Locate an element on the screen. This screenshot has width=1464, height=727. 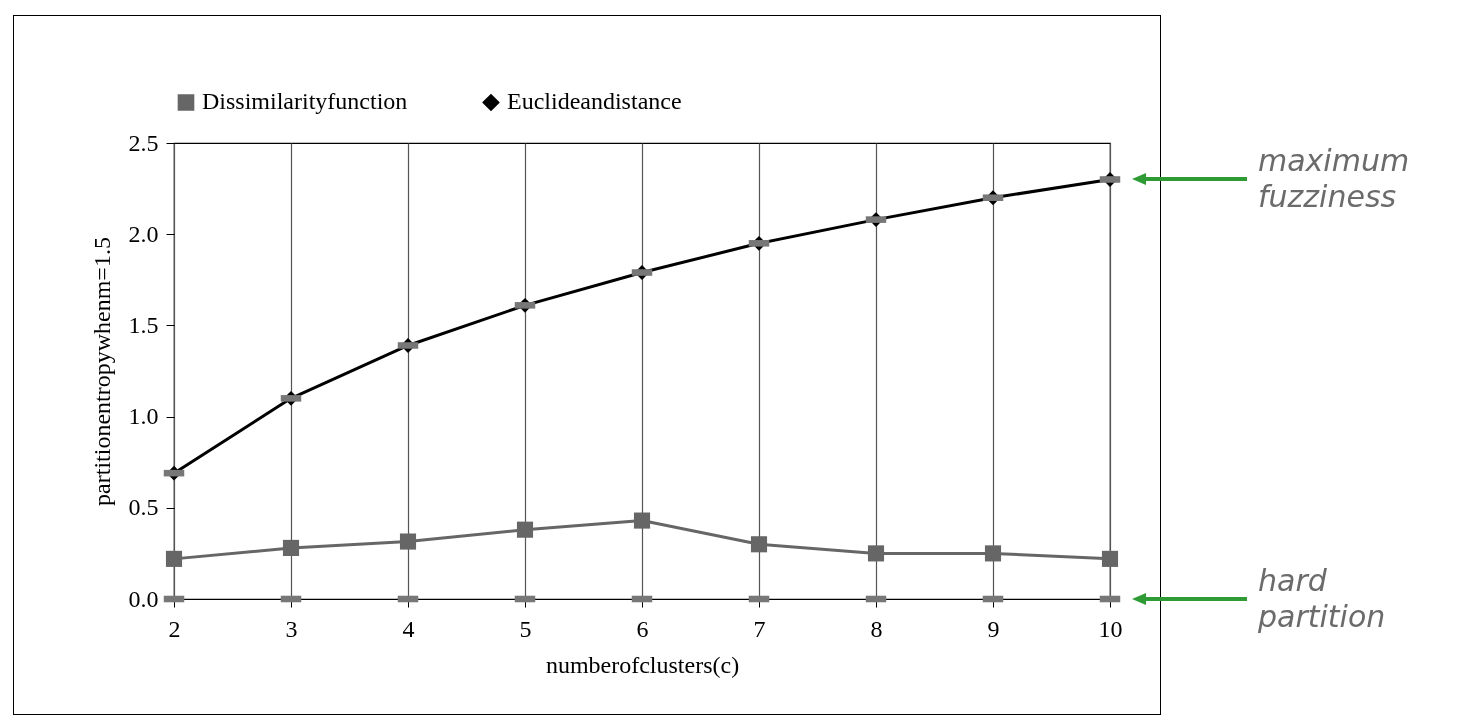
y-tick-label: 2.5 is located at coordinates (143, 142).